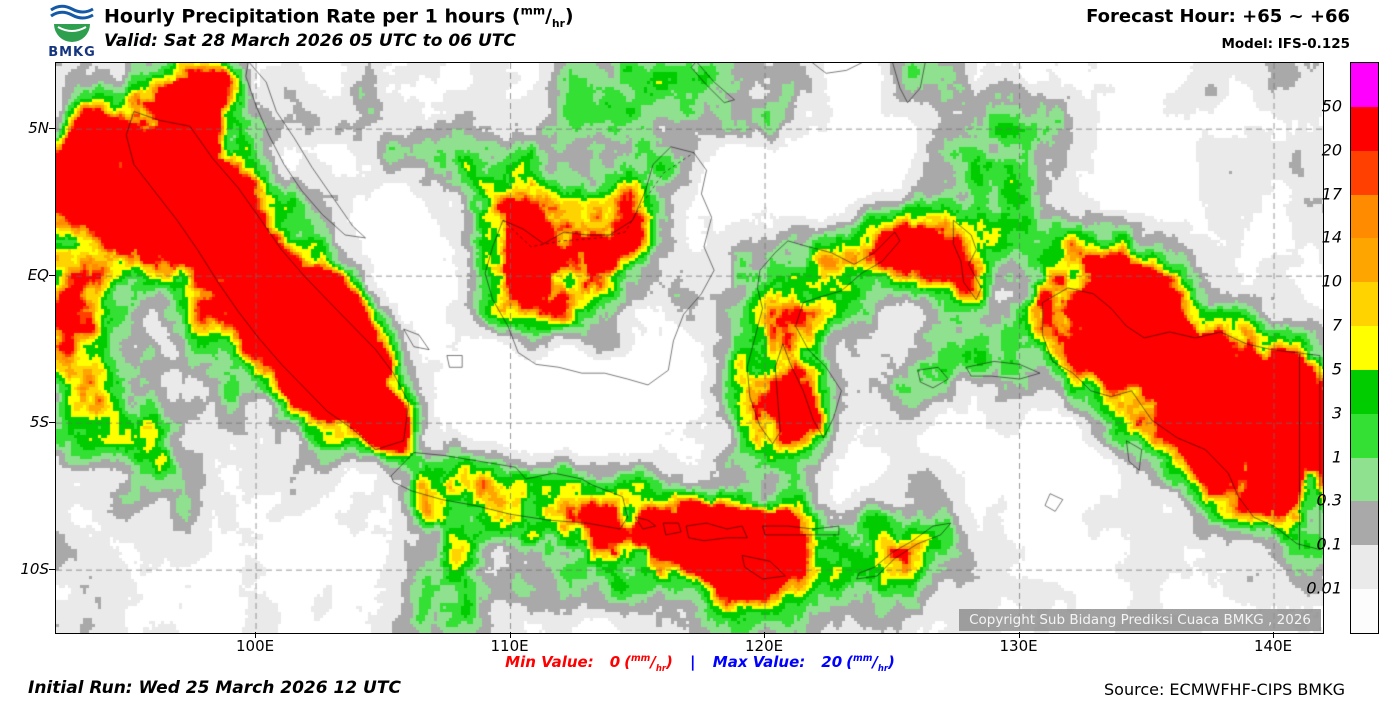  What do you see at coordinates (1336, 413) in the screenshot?
I see `legend-label: 3` at bounding box center [1336, 413].